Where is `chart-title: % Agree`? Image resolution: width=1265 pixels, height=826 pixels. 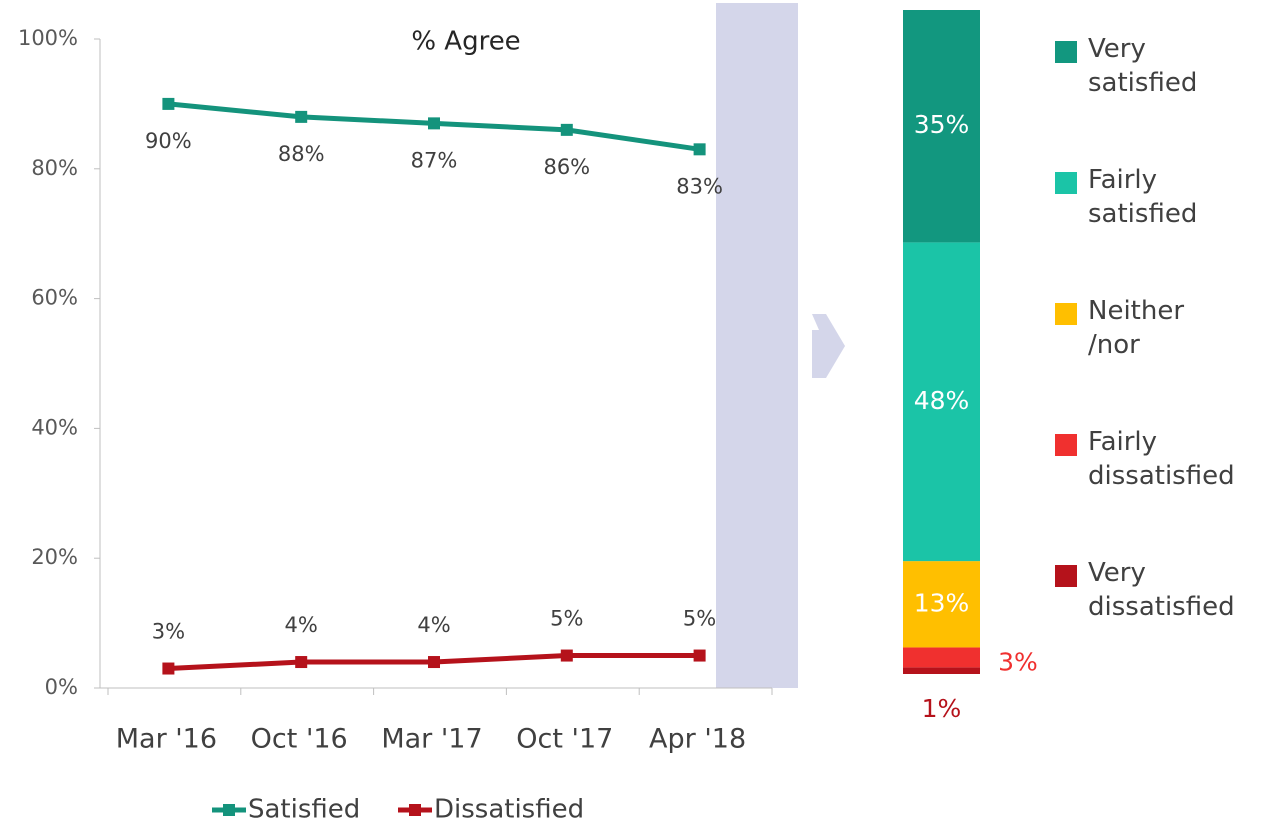 chart-title: % Agree is located at coordinates (465, 42).